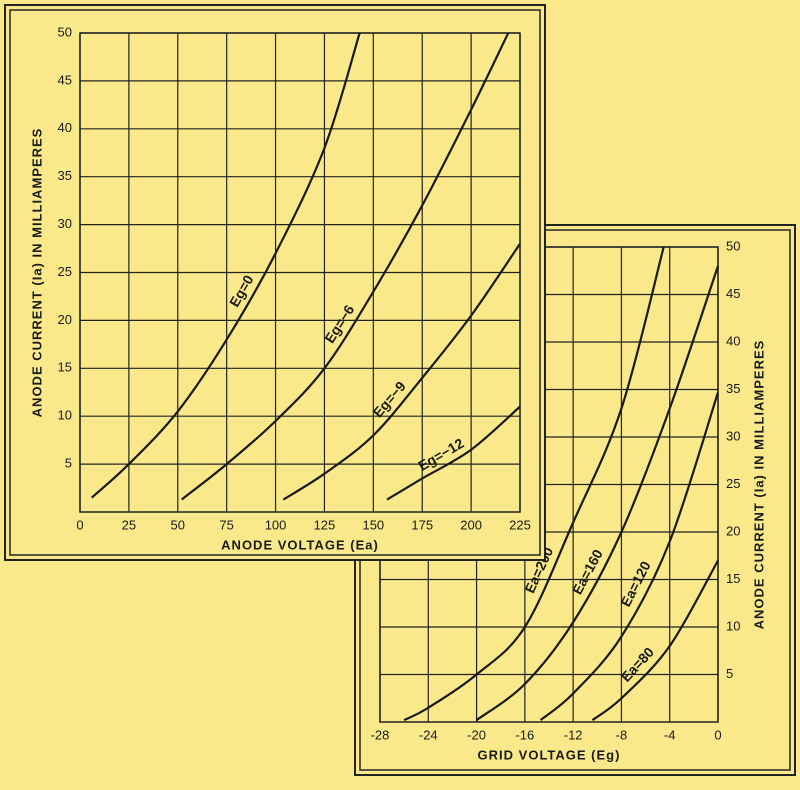 This screenshot has height=790, width=800. What do you see at coordinates (622, 734) in the screenshot?
I see `x-tick-label: -8` at bounding box center [622, 734].